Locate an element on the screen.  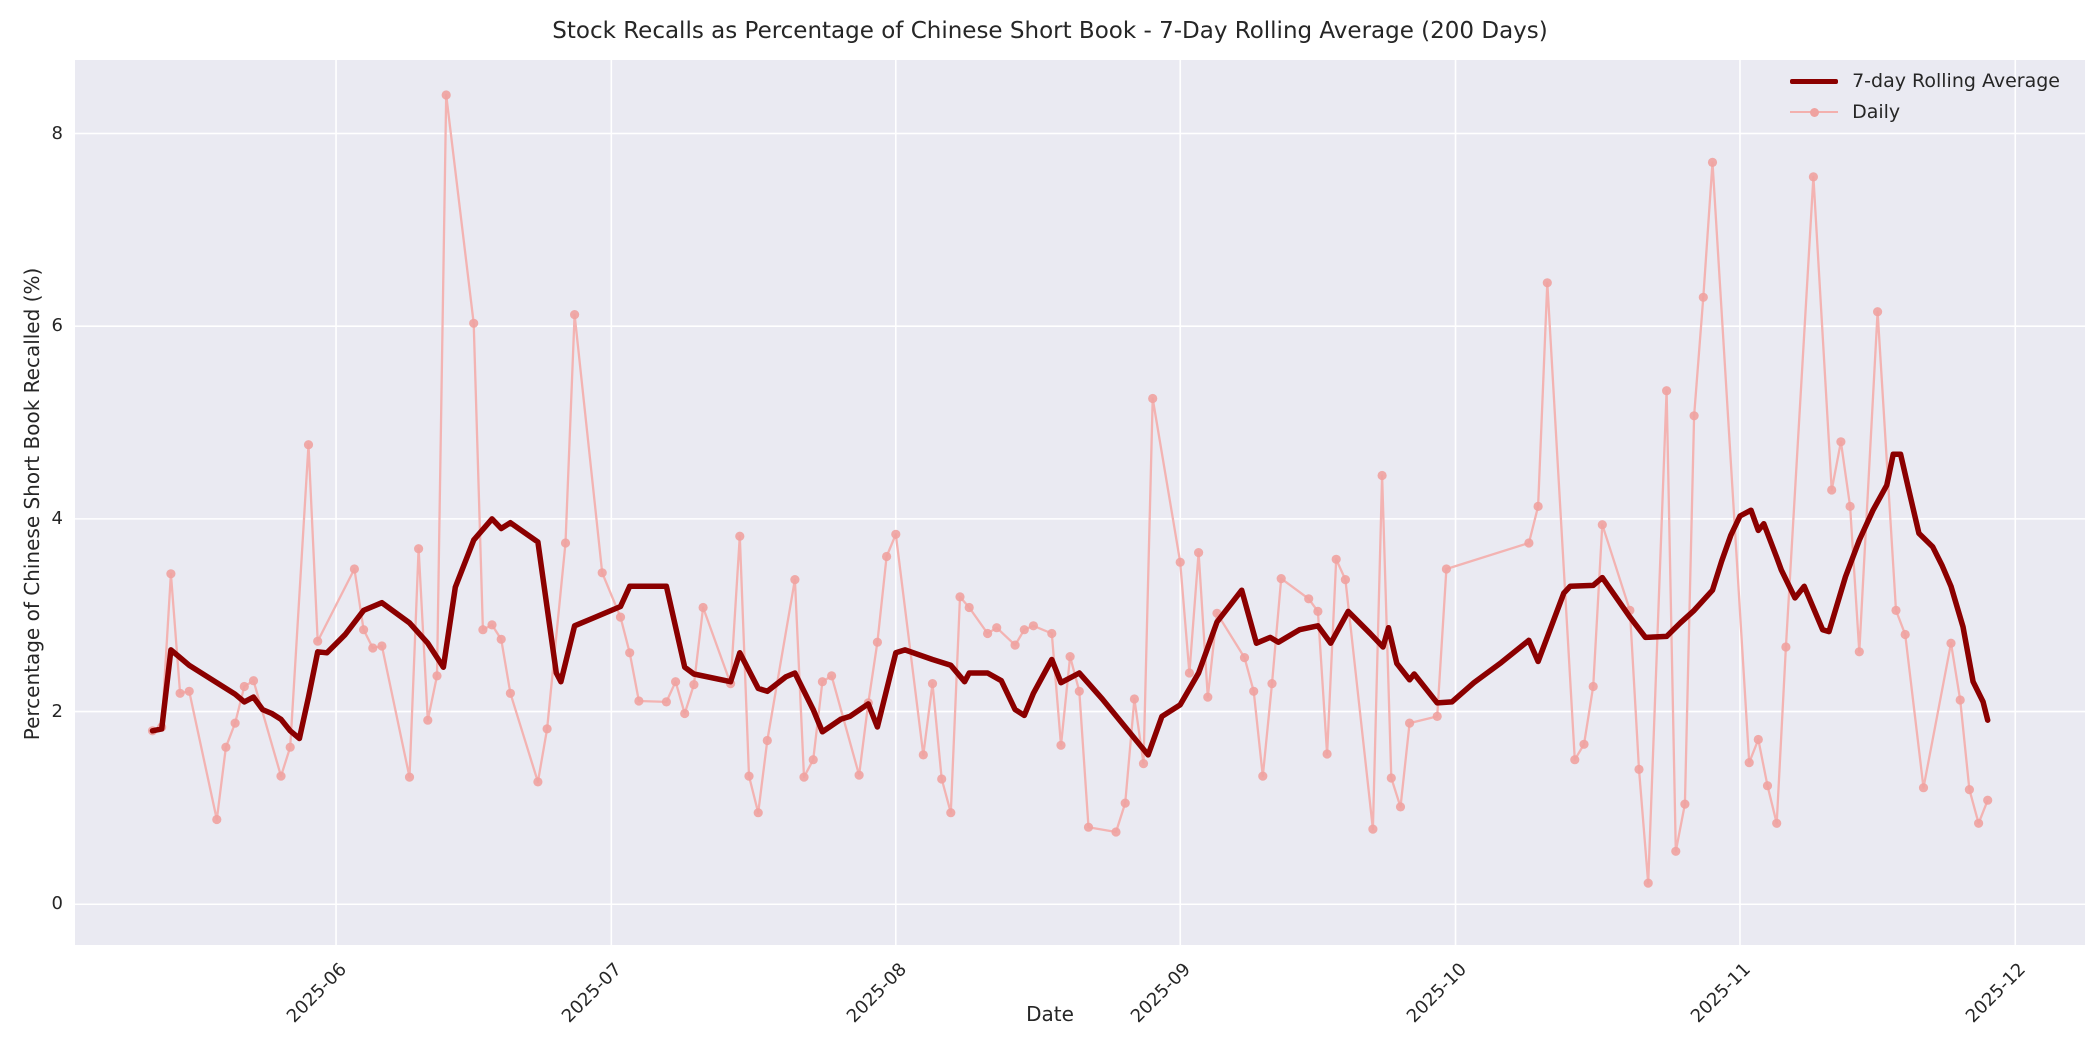
y-tick-label: 6 is located at coordinates (57, 326).